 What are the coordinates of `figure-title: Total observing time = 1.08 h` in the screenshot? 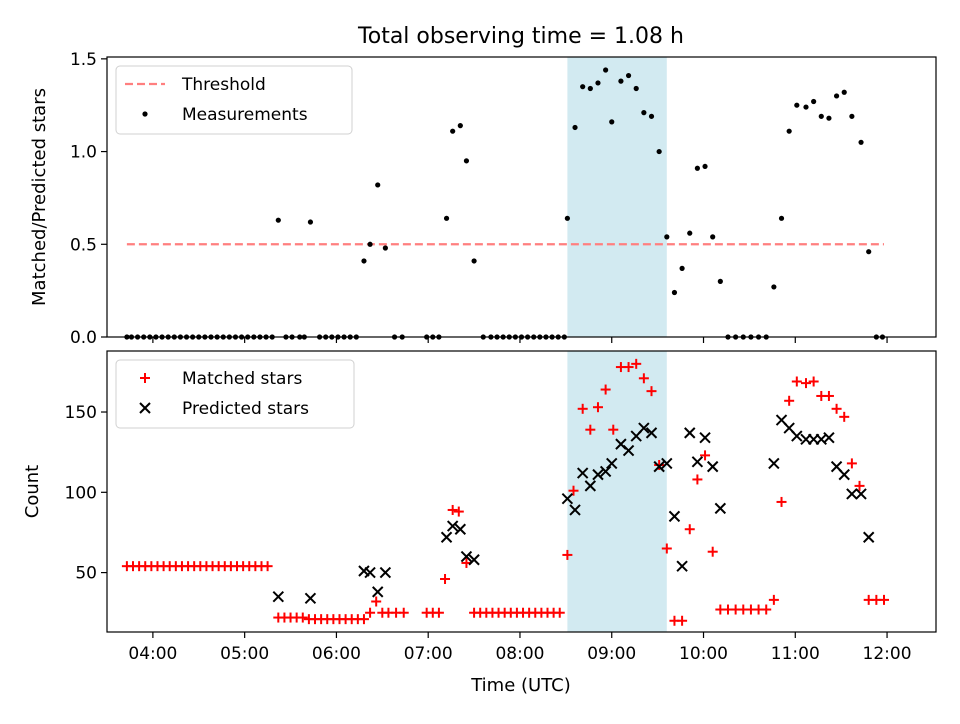 It's located at (520, 36).